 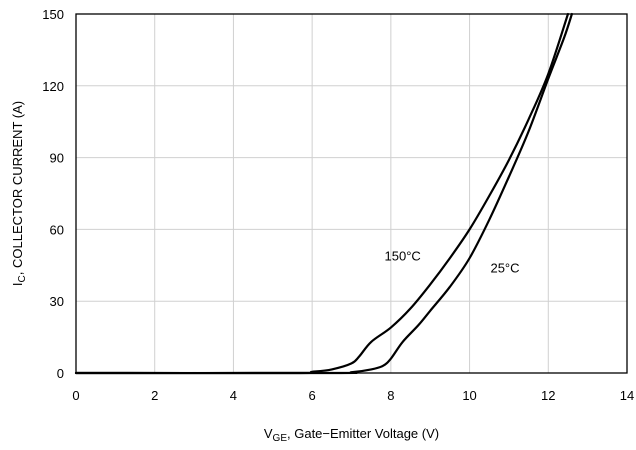 What do you see at coordinates (53, 194) in the screenshot?
I see `y-tick-labels: 0 30 60 90 120 150` at bounding box center [53, 194].